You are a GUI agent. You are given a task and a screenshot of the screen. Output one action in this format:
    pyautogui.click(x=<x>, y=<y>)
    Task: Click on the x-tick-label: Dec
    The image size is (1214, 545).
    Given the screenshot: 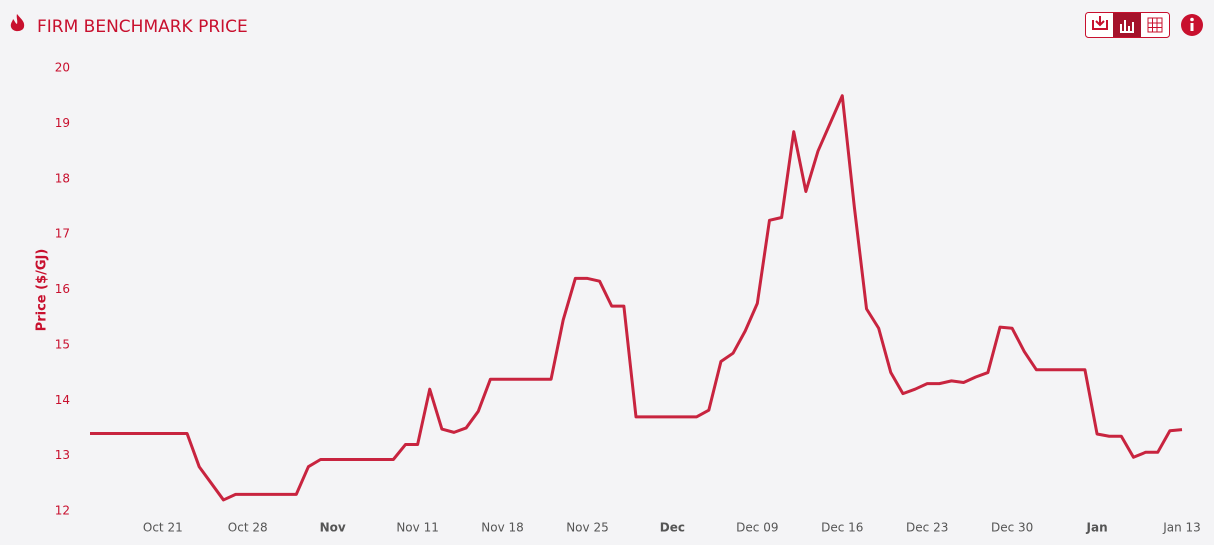 What is the action you would take?
    pyautogui.click(x=672, y=528)
    